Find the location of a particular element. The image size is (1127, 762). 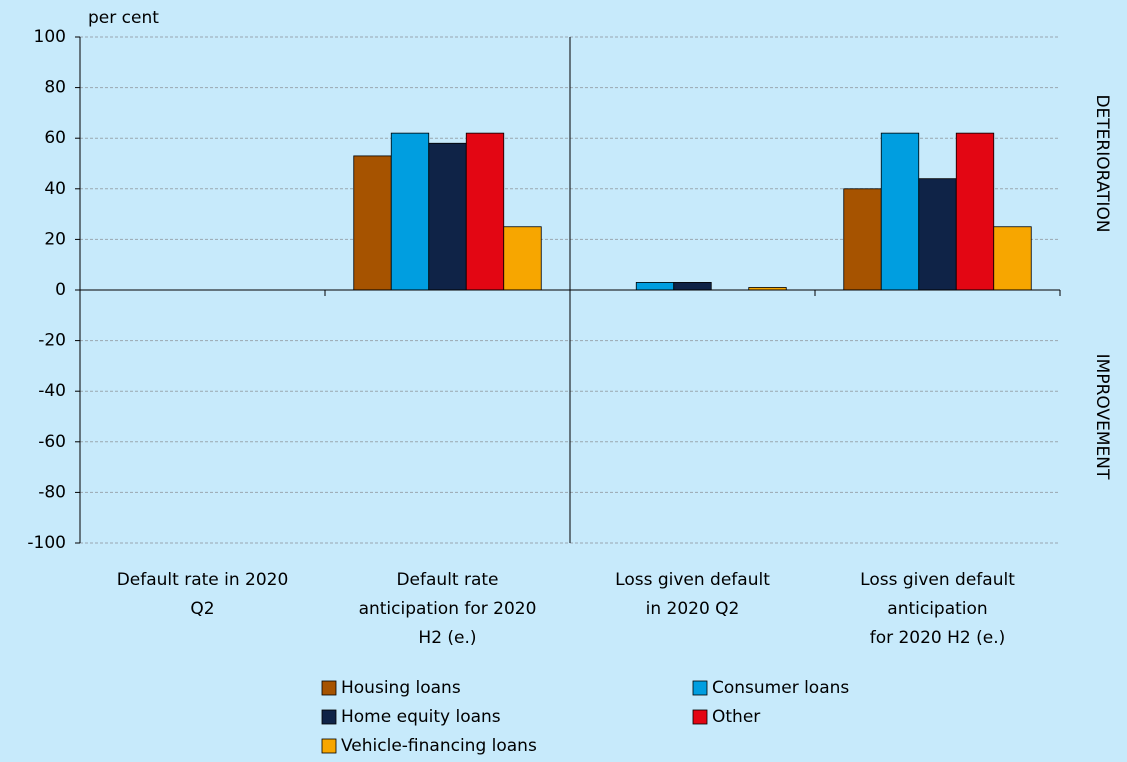

legend-label: Home equity loans is located at coordinates (421, 717).